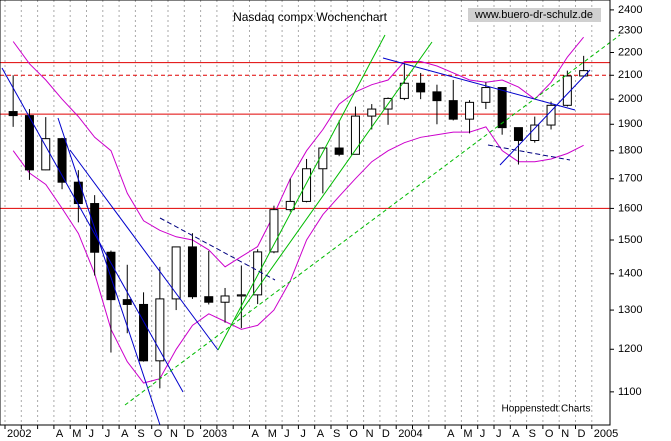 The height and width of the screenshot is (441, 671). I want to click on y-tick-label: 2400, so click(630, 10).